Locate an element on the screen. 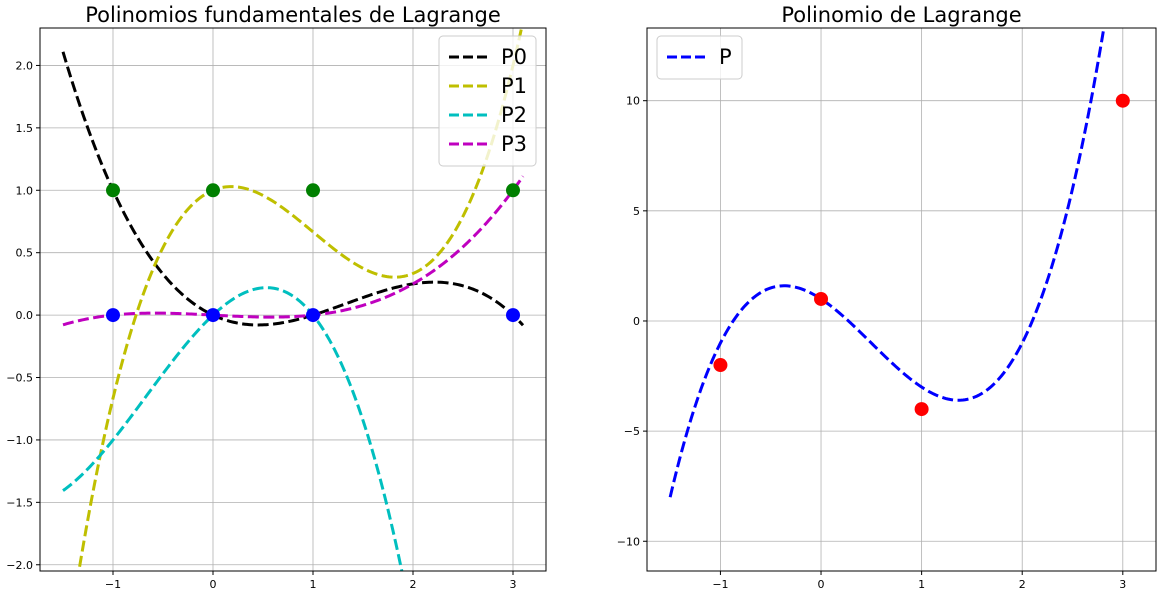 The width and height of the screenshot is (1161, 595). y-tick-label: 0.0 is located at coordinates (25, 315).